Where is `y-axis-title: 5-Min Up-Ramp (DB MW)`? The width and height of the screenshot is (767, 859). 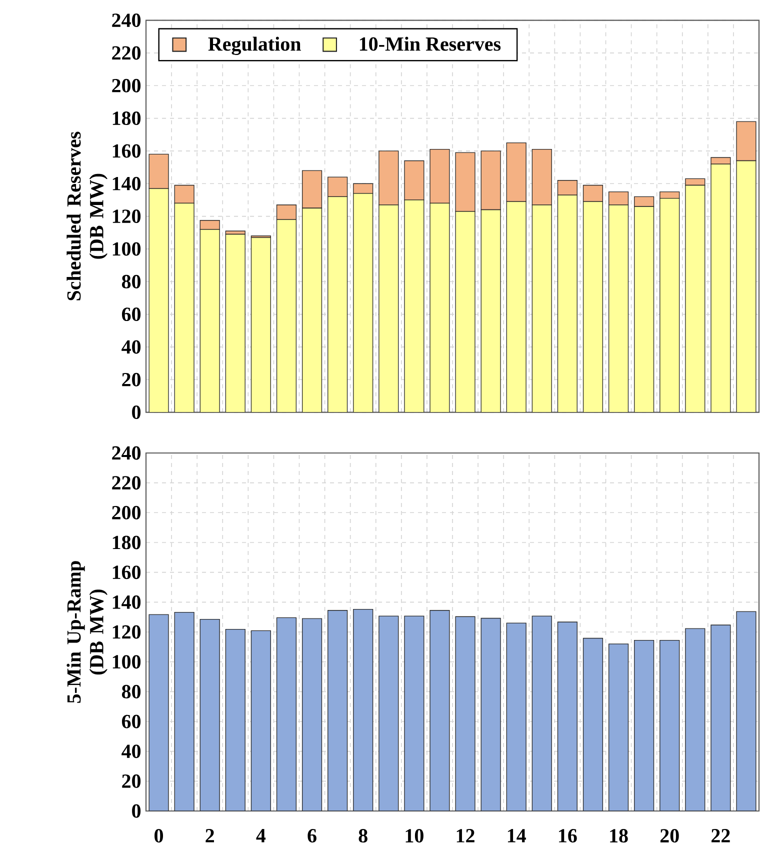
y-axis-title: 5-Min Up-Ramp (DB MW) is located at coordinates (87, 632).